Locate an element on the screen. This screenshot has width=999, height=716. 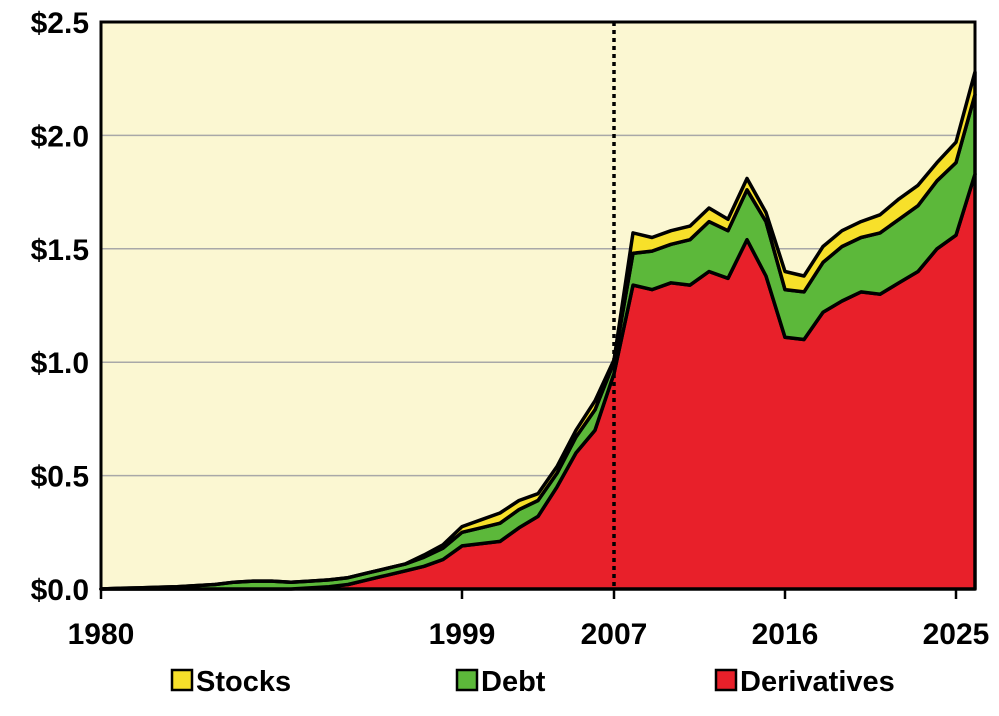
y-tick-label: $1.5 is located at coordinates (60, 250).